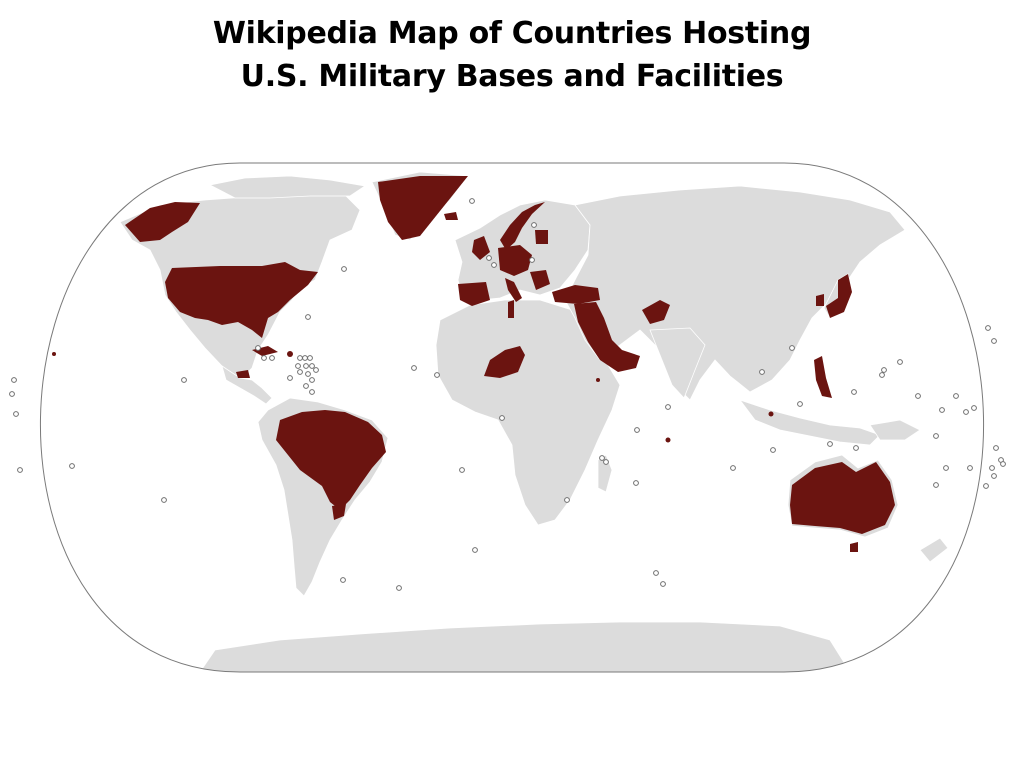  Describe the element at coordinates (512, 33) in the screenshot. I see `title-line-1: Wikipedia Map of Countries Hosting` at that location.